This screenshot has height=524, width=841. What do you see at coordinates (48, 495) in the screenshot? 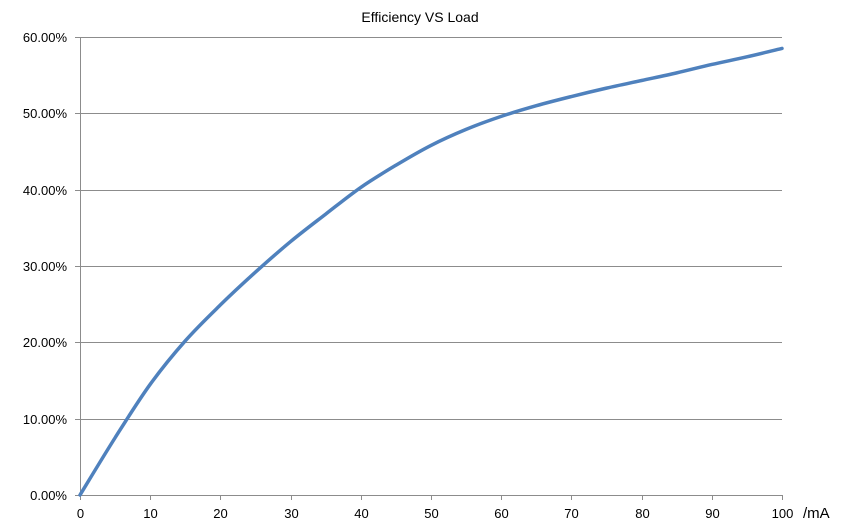
I see `y-tick-label-0: 0.00%` at bounding box center [48, 495].